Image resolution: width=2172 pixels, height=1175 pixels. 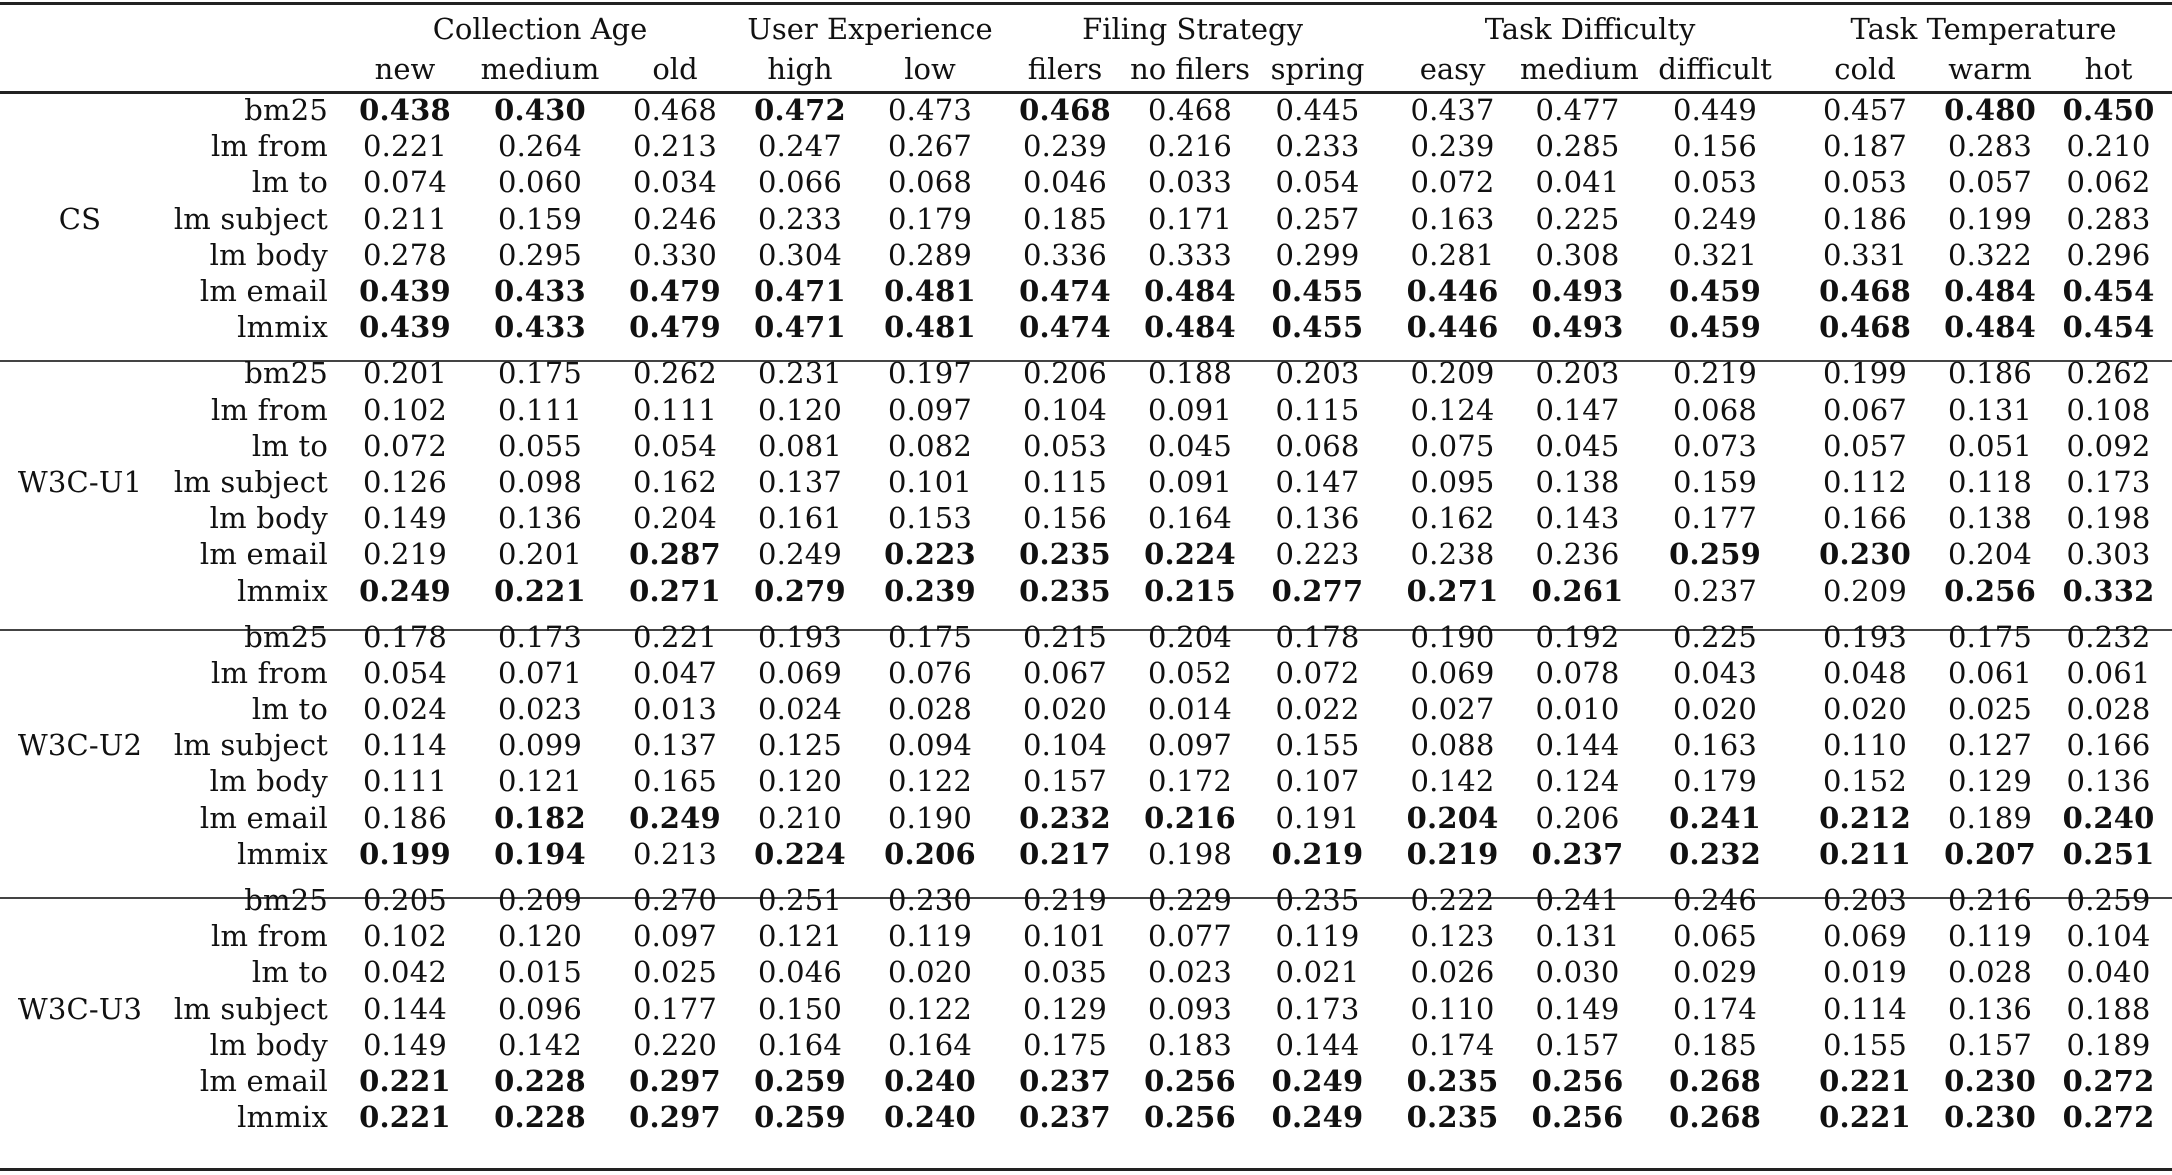 I want to click on table-cell: 0.261, so click(x=1577, y=590).